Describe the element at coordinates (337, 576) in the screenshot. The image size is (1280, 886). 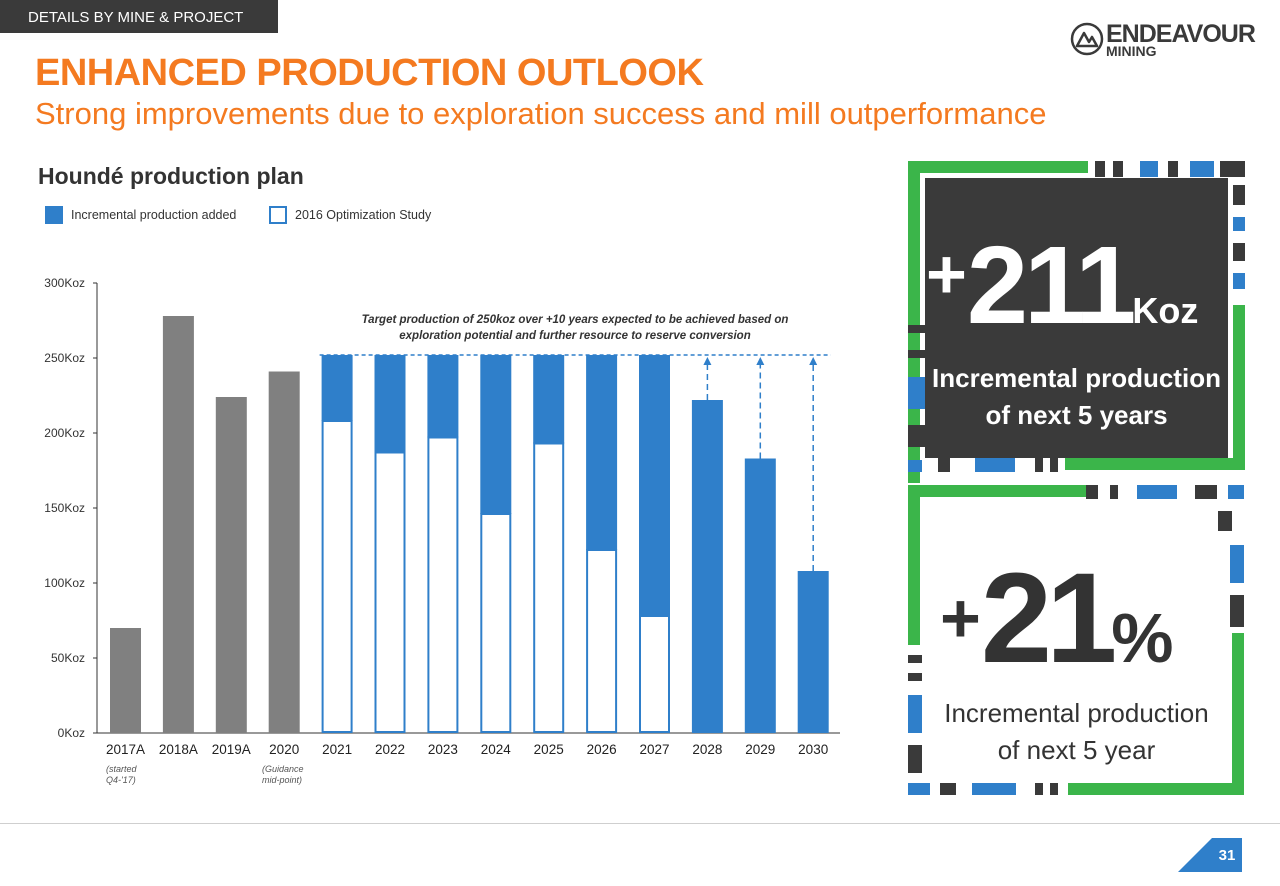
I see `bar-optimization-2021` at that location.